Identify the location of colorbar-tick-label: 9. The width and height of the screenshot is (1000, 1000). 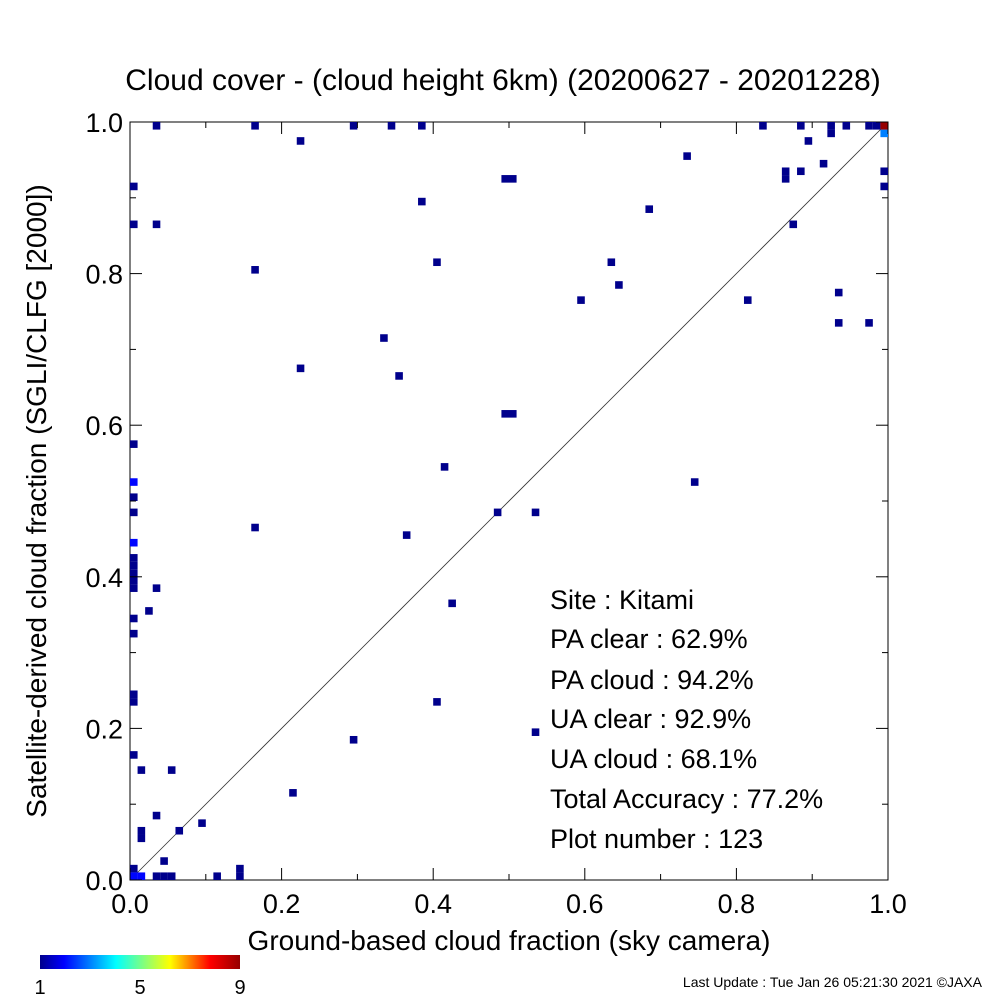
(239, 988).